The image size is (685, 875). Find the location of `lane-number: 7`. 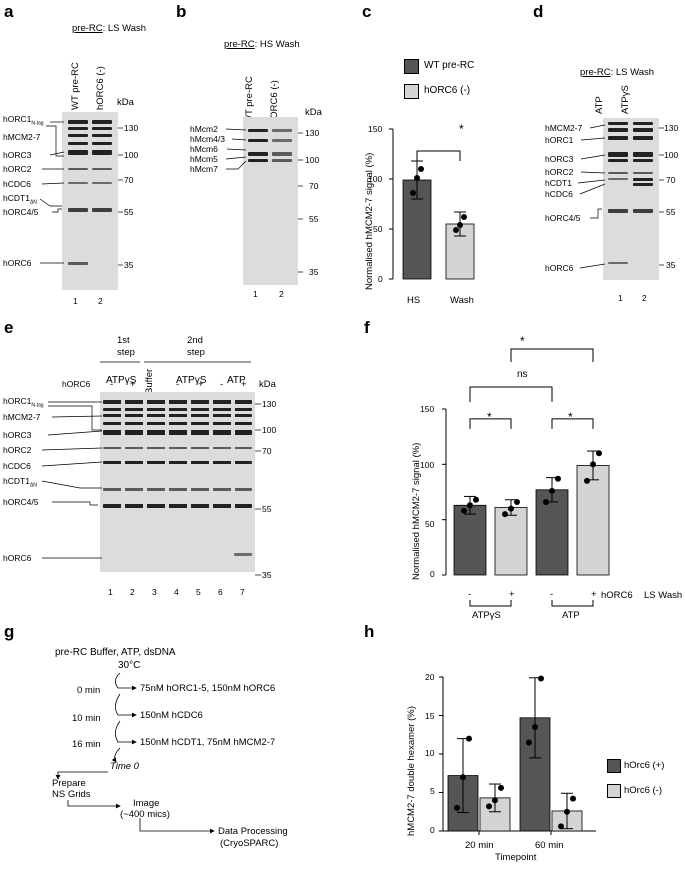

lane-number: 7 is located at coordinates (242, 592).